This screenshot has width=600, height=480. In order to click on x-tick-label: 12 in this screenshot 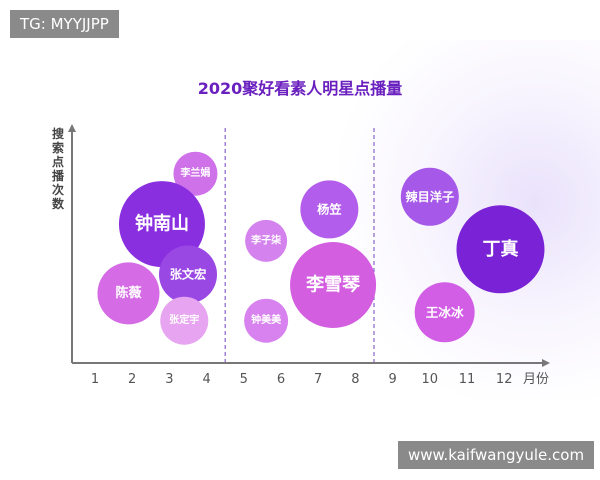, I will do `click(504, 379)`.